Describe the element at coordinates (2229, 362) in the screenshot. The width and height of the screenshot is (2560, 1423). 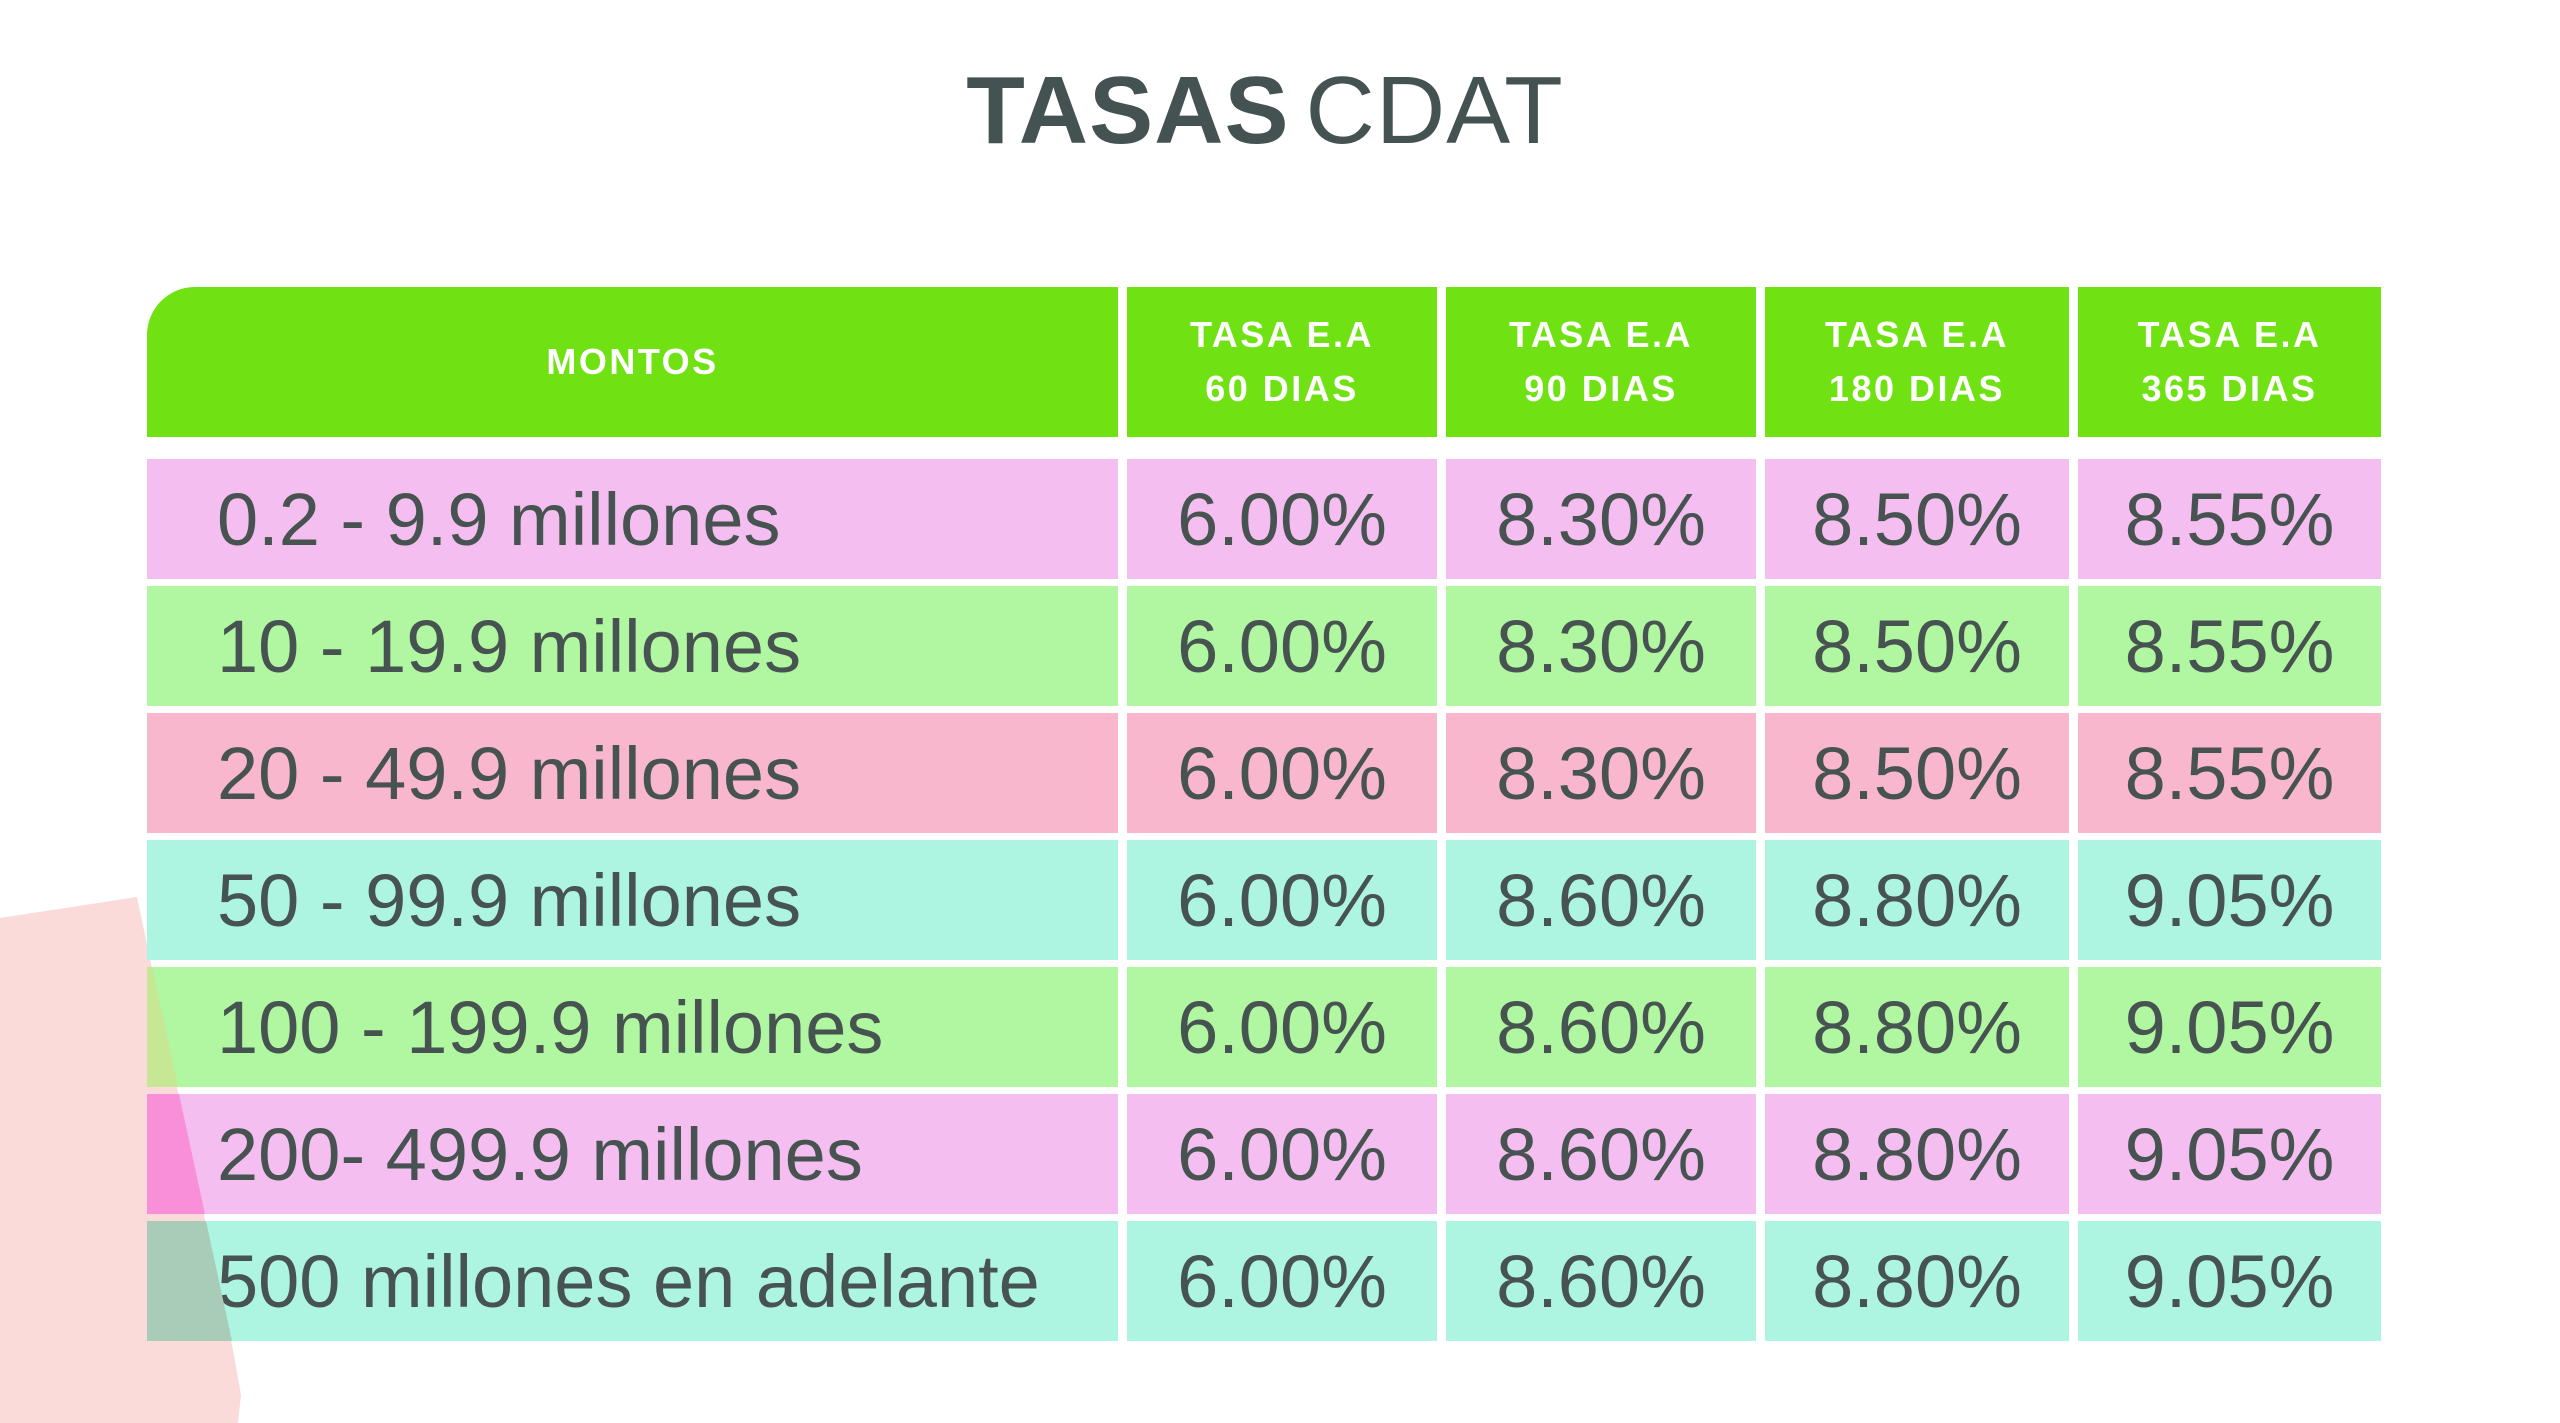
I see `column-header-365-dias: TASA E.A 365 DIAS` at that location.